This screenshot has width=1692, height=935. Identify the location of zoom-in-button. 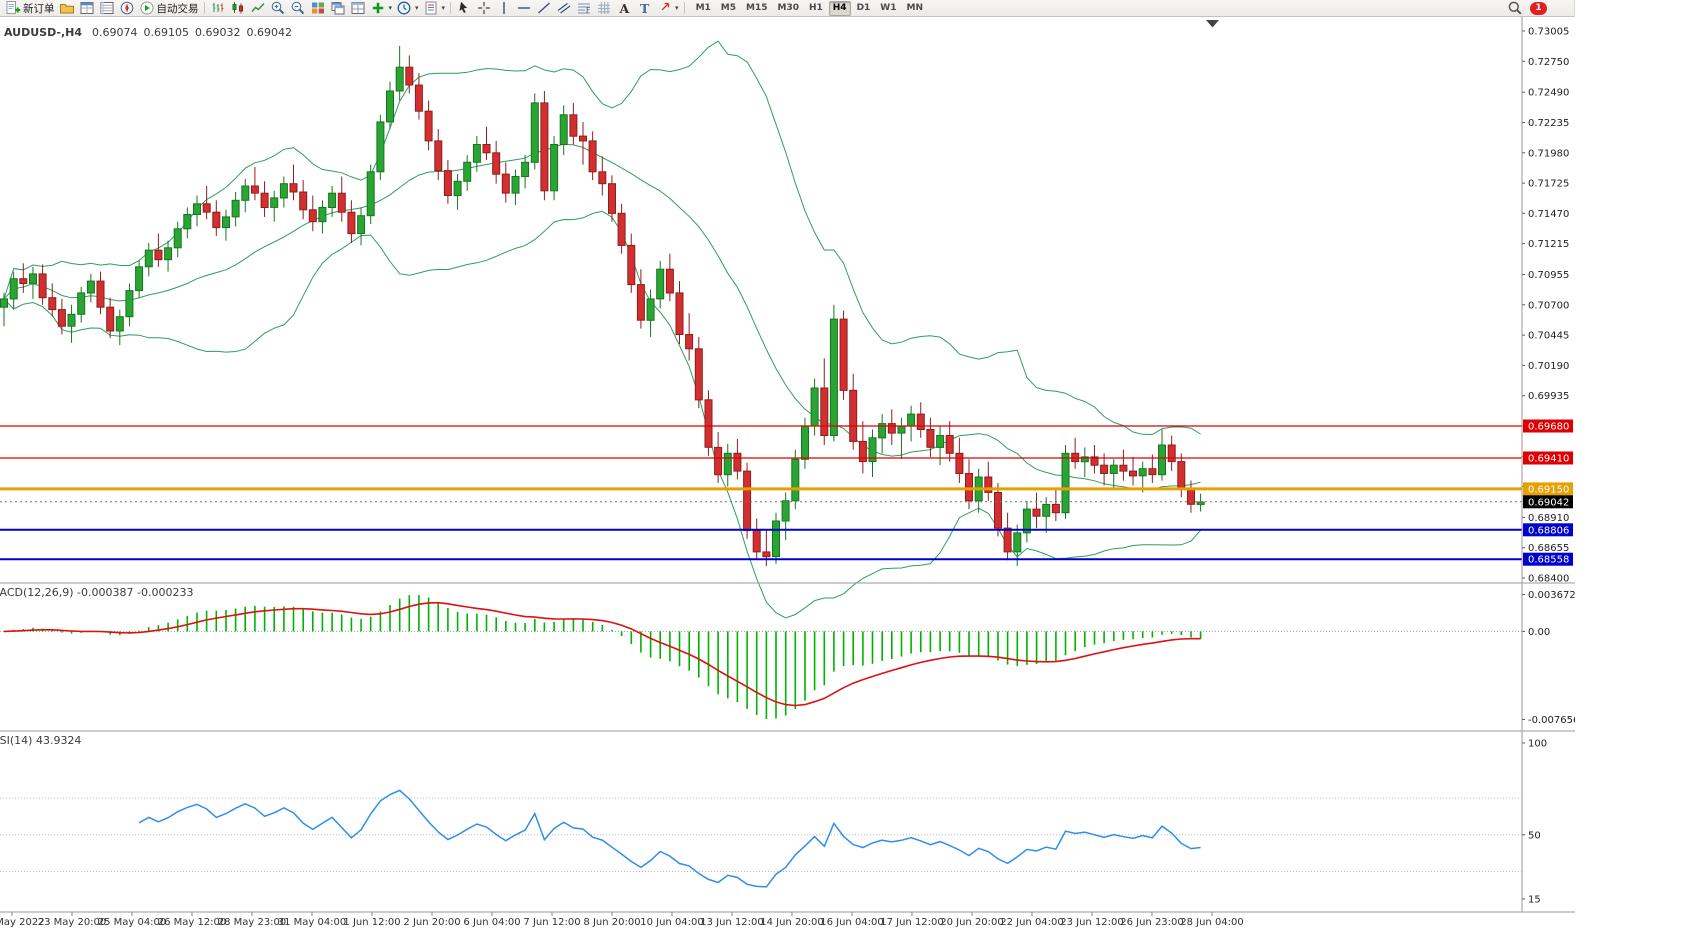
(278, 8).